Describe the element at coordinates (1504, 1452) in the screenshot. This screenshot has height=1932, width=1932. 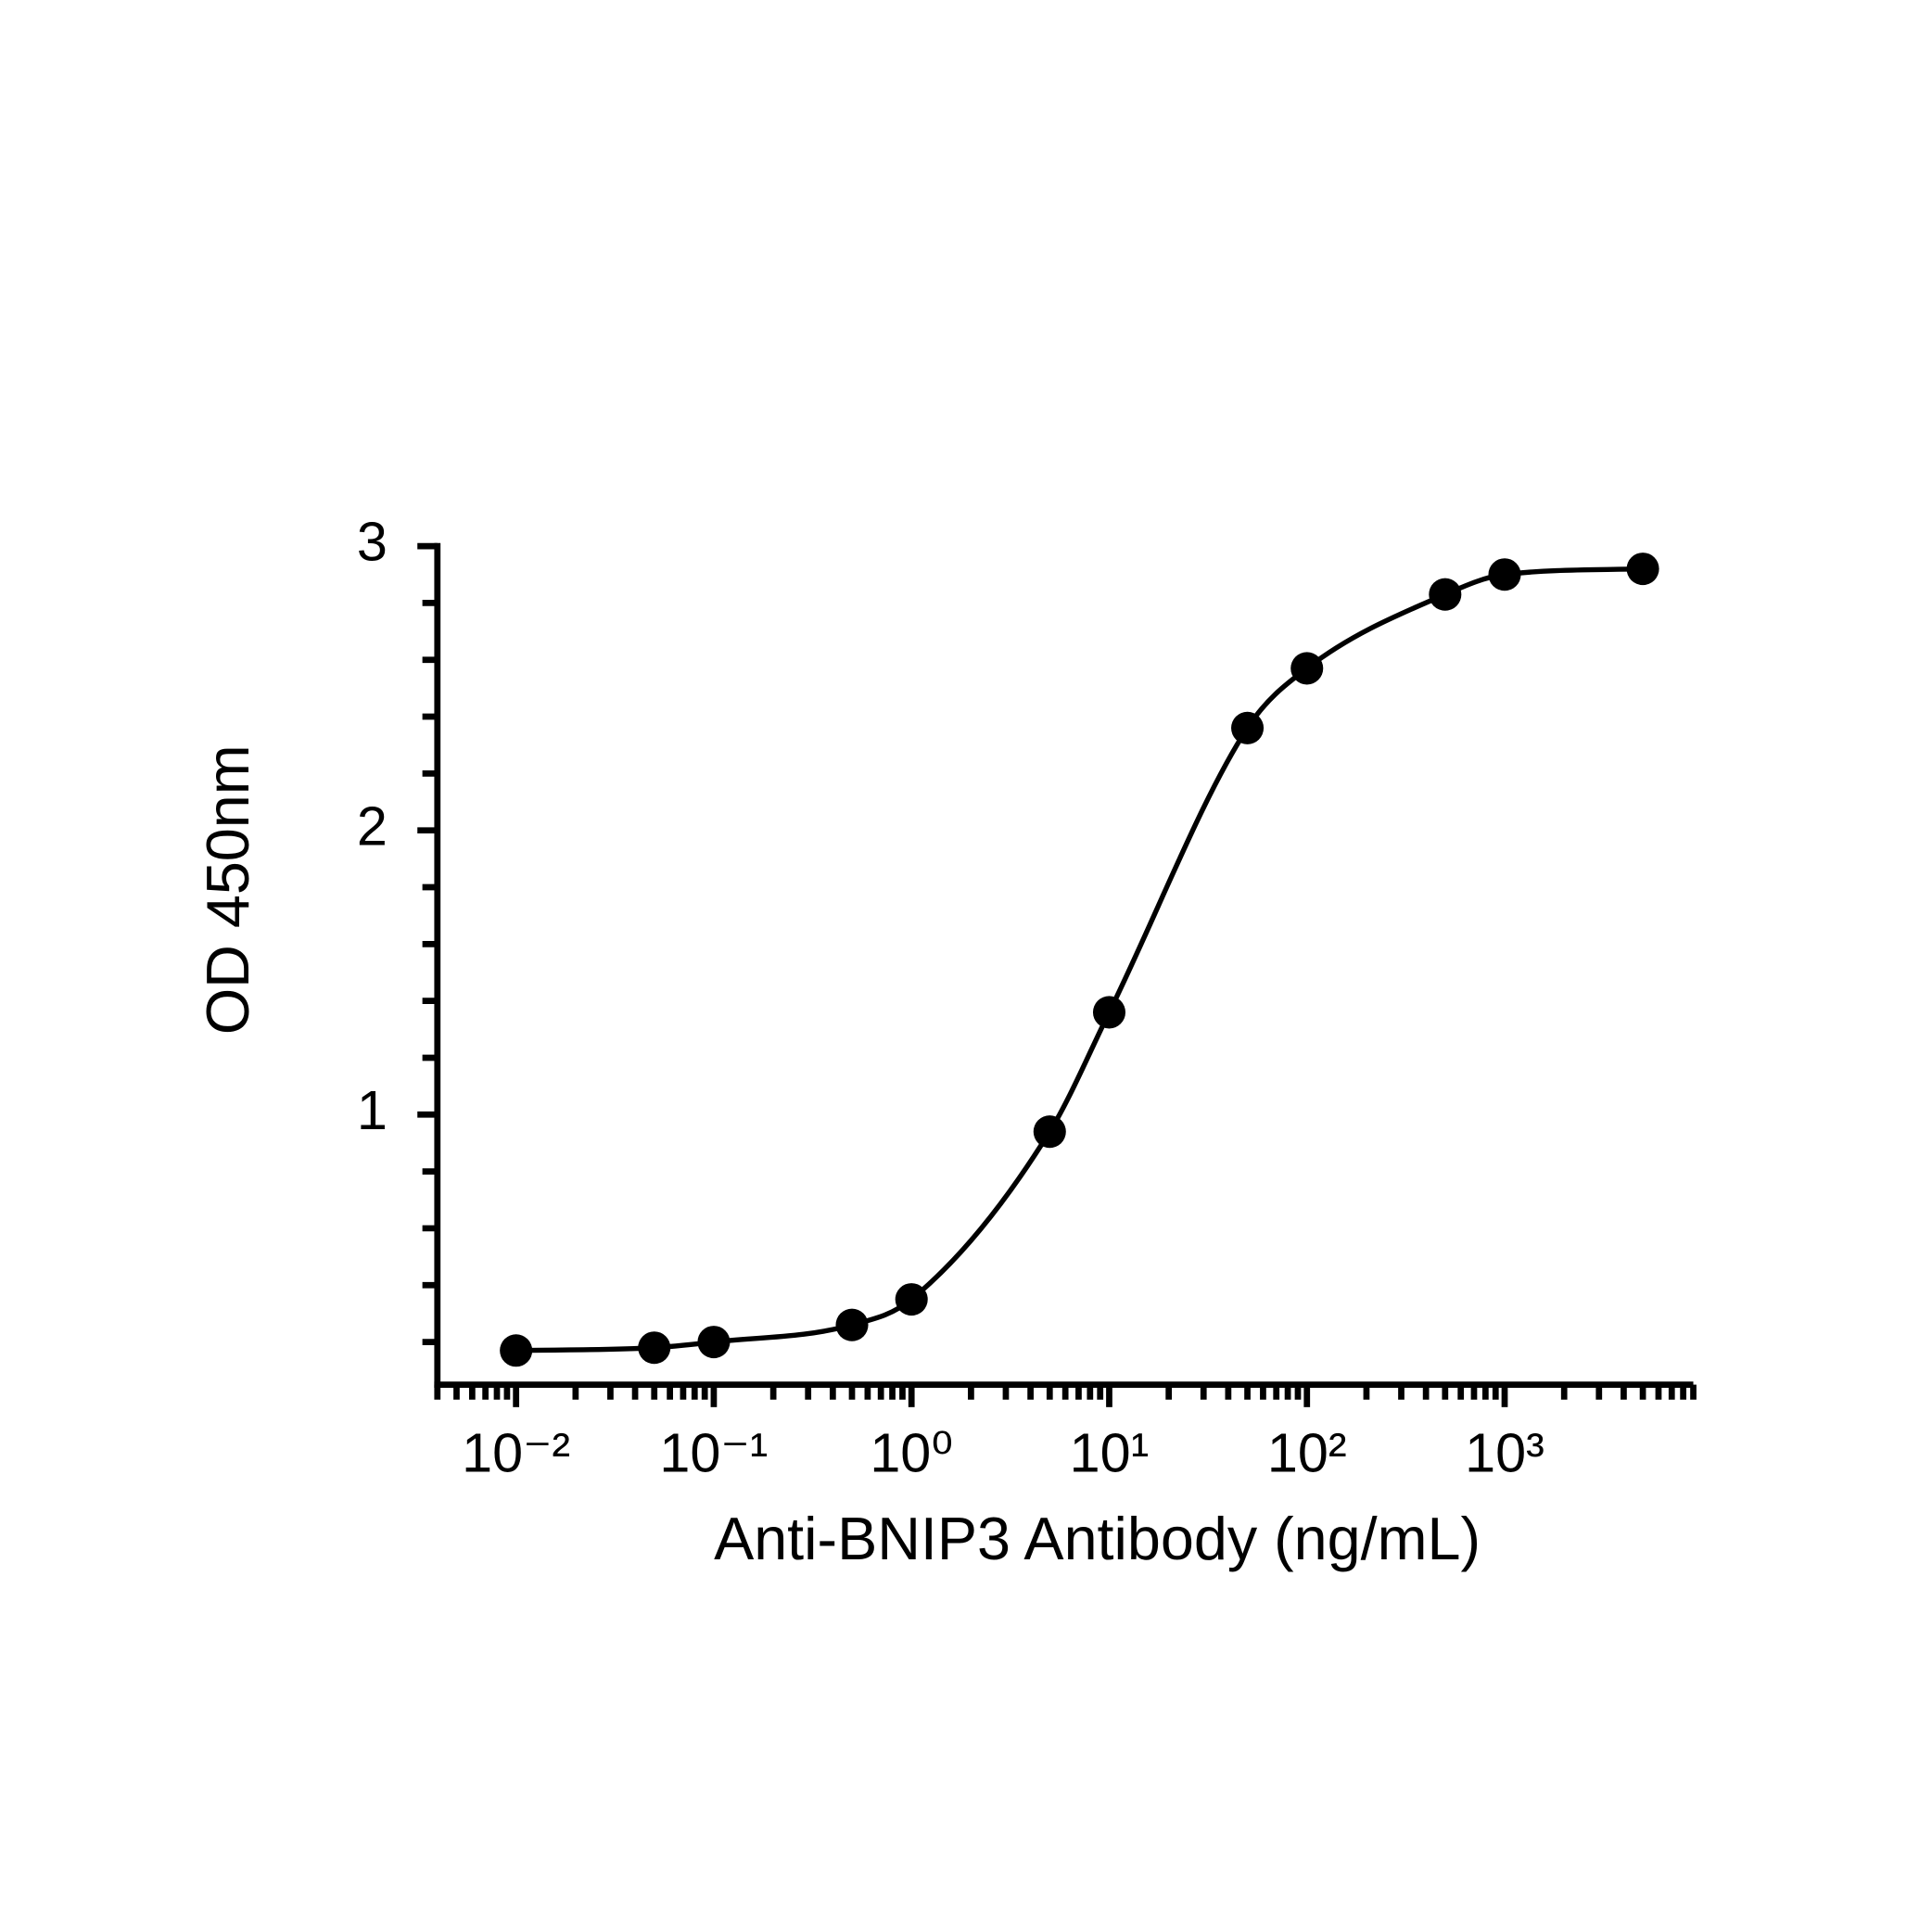
I see `x-tick-label: 10³` at that location.